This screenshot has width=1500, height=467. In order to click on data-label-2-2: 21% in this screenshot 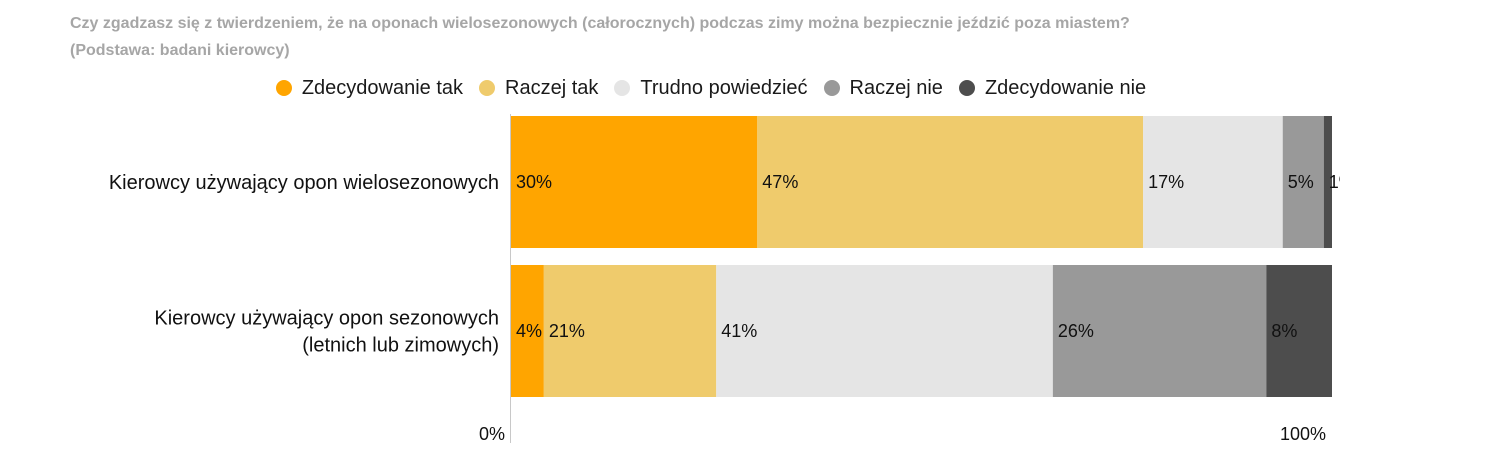, I will do `click(567, 331)`.